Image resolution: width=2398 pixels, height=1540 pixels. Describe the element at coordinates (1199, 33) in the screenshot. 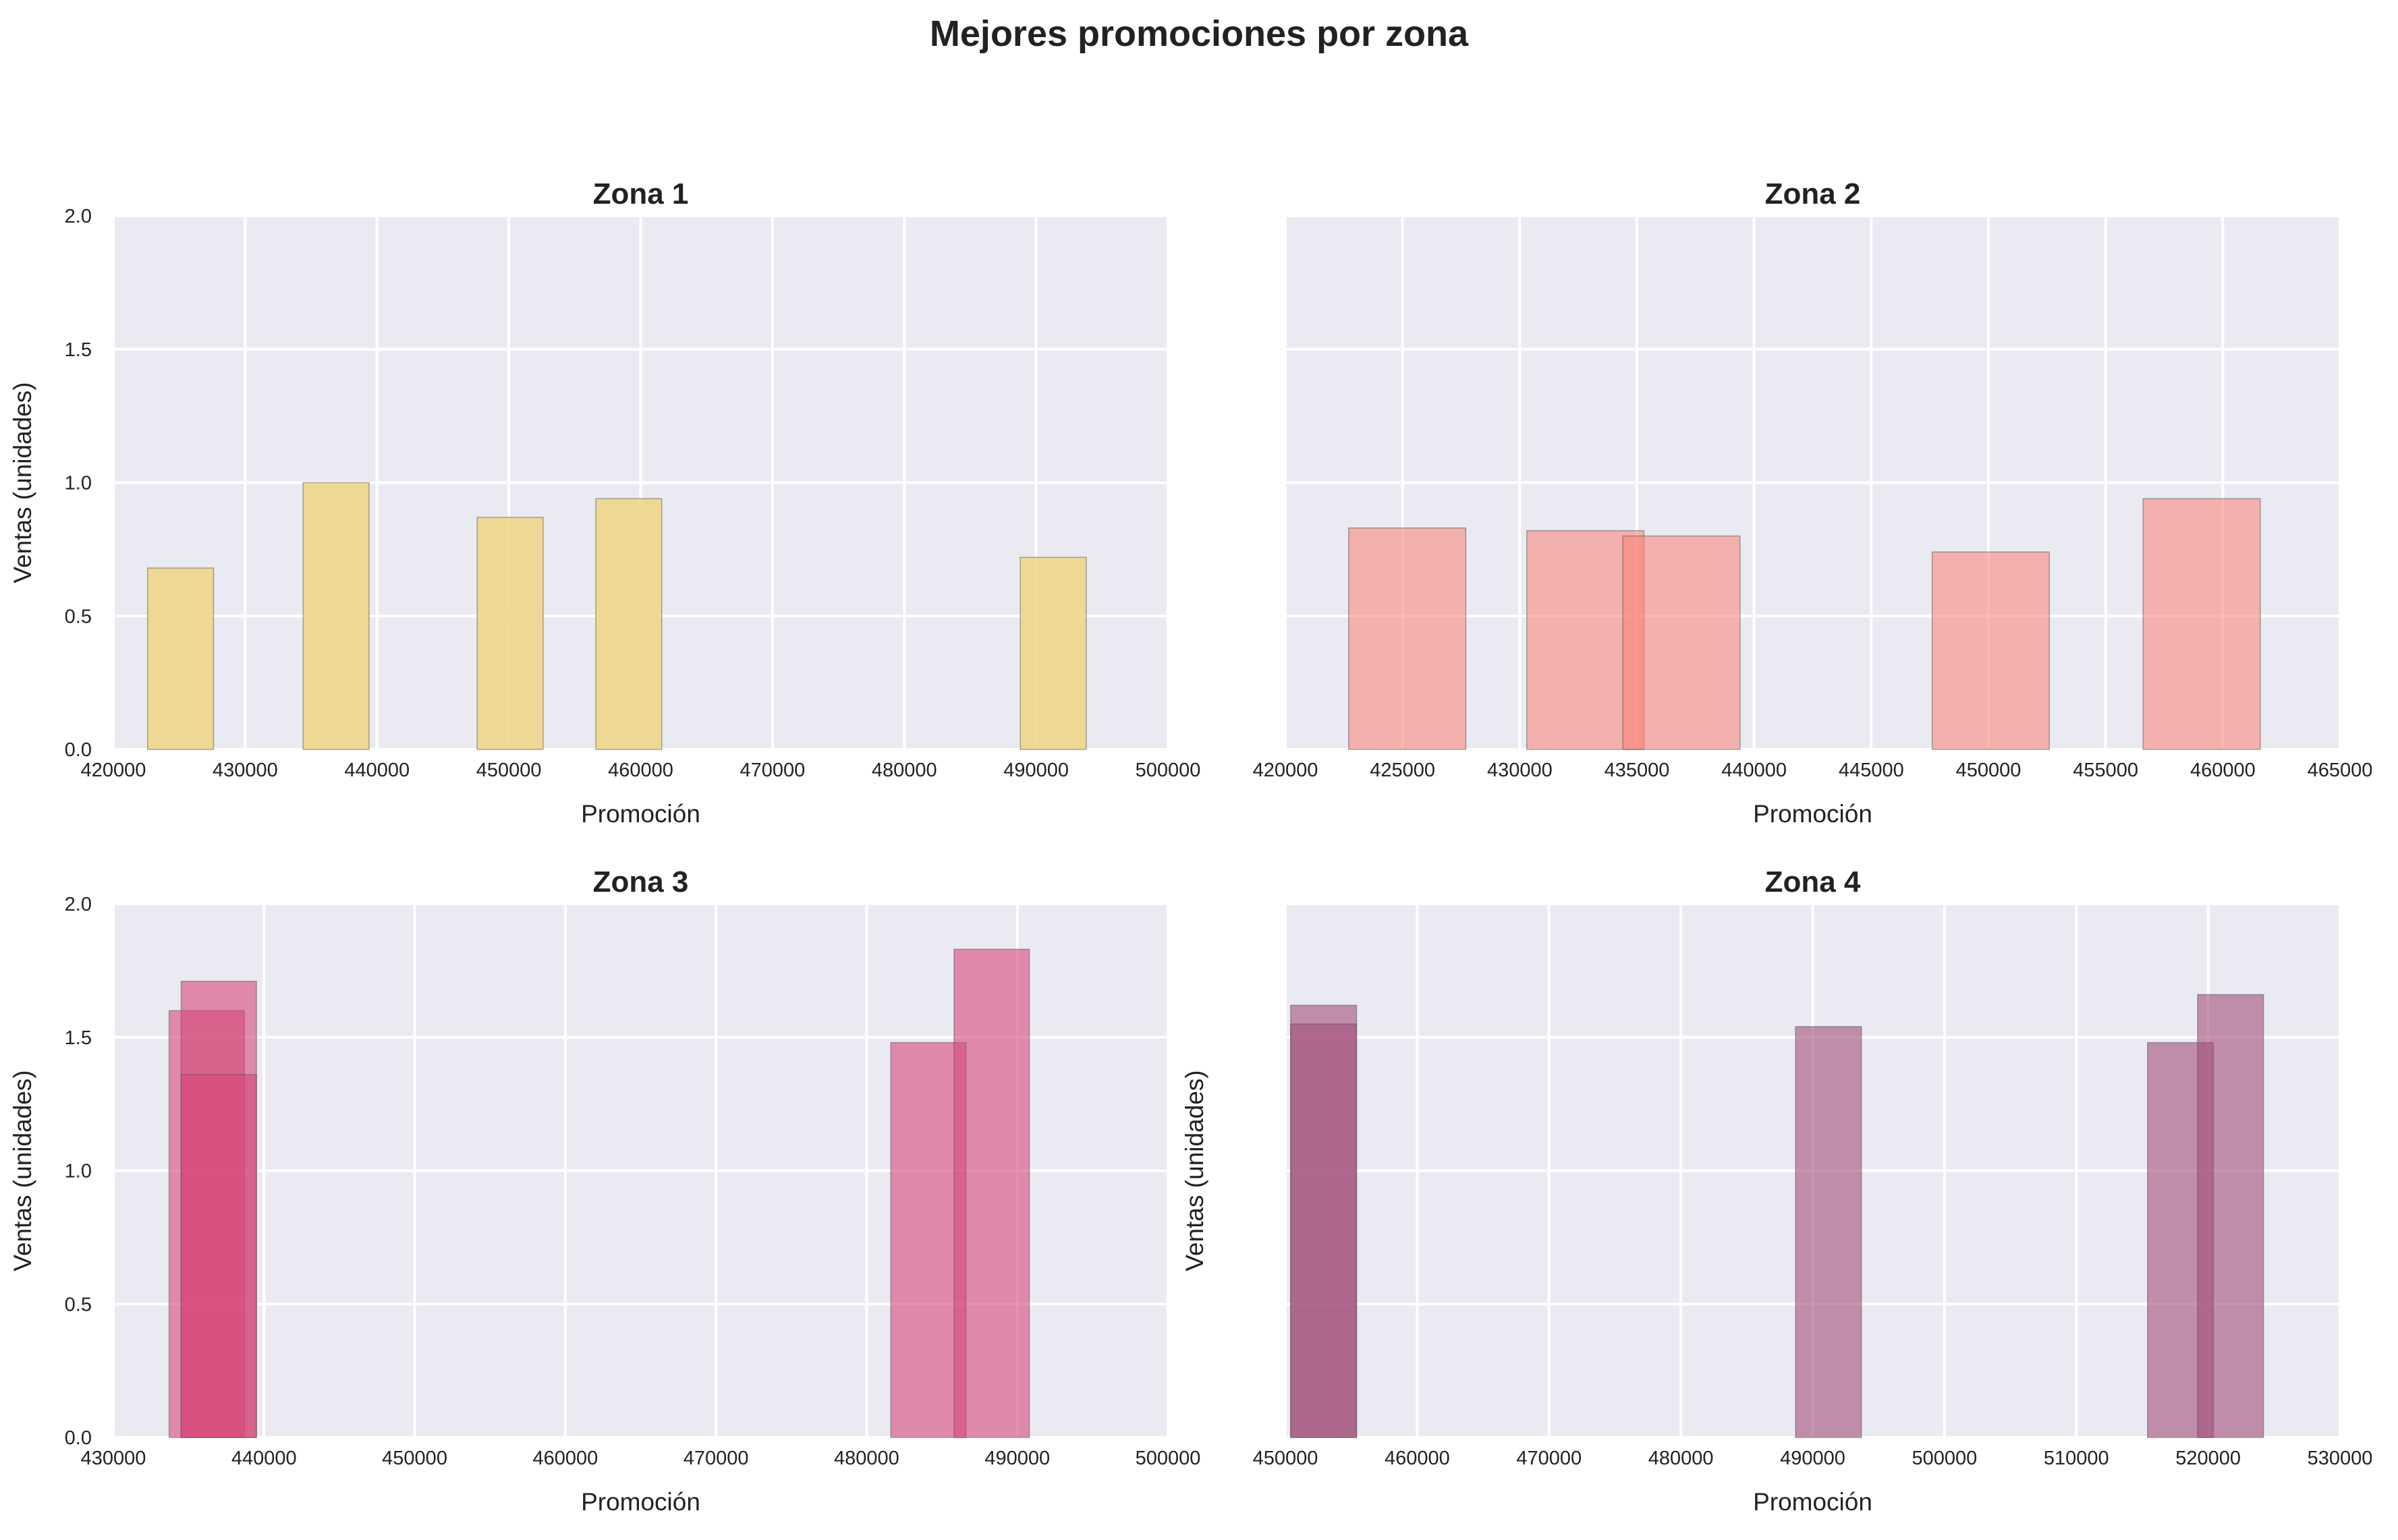

I see `figure-suptitle: Mejores promociones por zona` at that location.